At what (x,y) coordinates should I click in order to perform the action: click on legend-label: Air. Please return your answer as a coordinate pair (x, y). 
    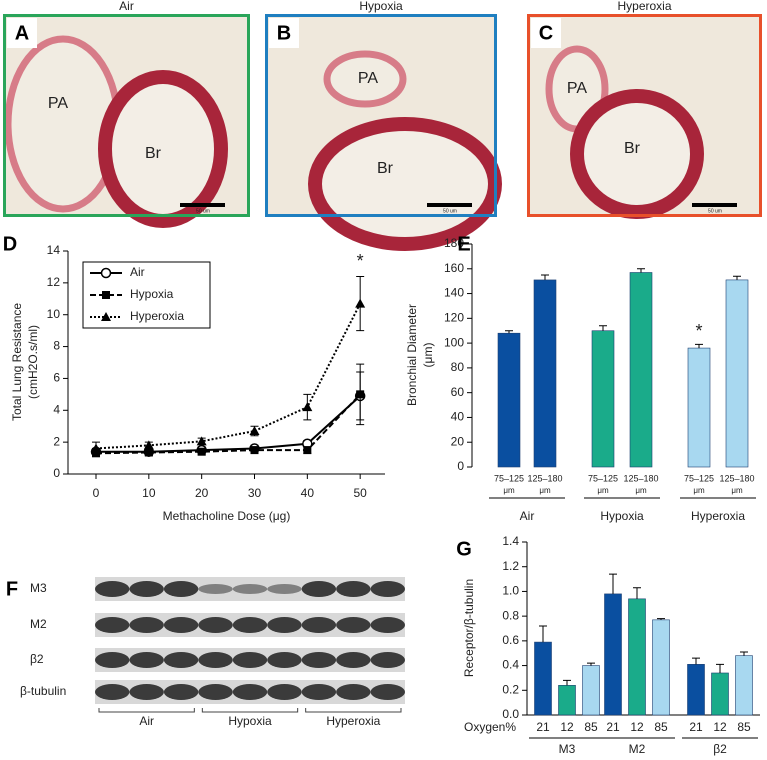
    Looking at the image, I should click on (137, 272).